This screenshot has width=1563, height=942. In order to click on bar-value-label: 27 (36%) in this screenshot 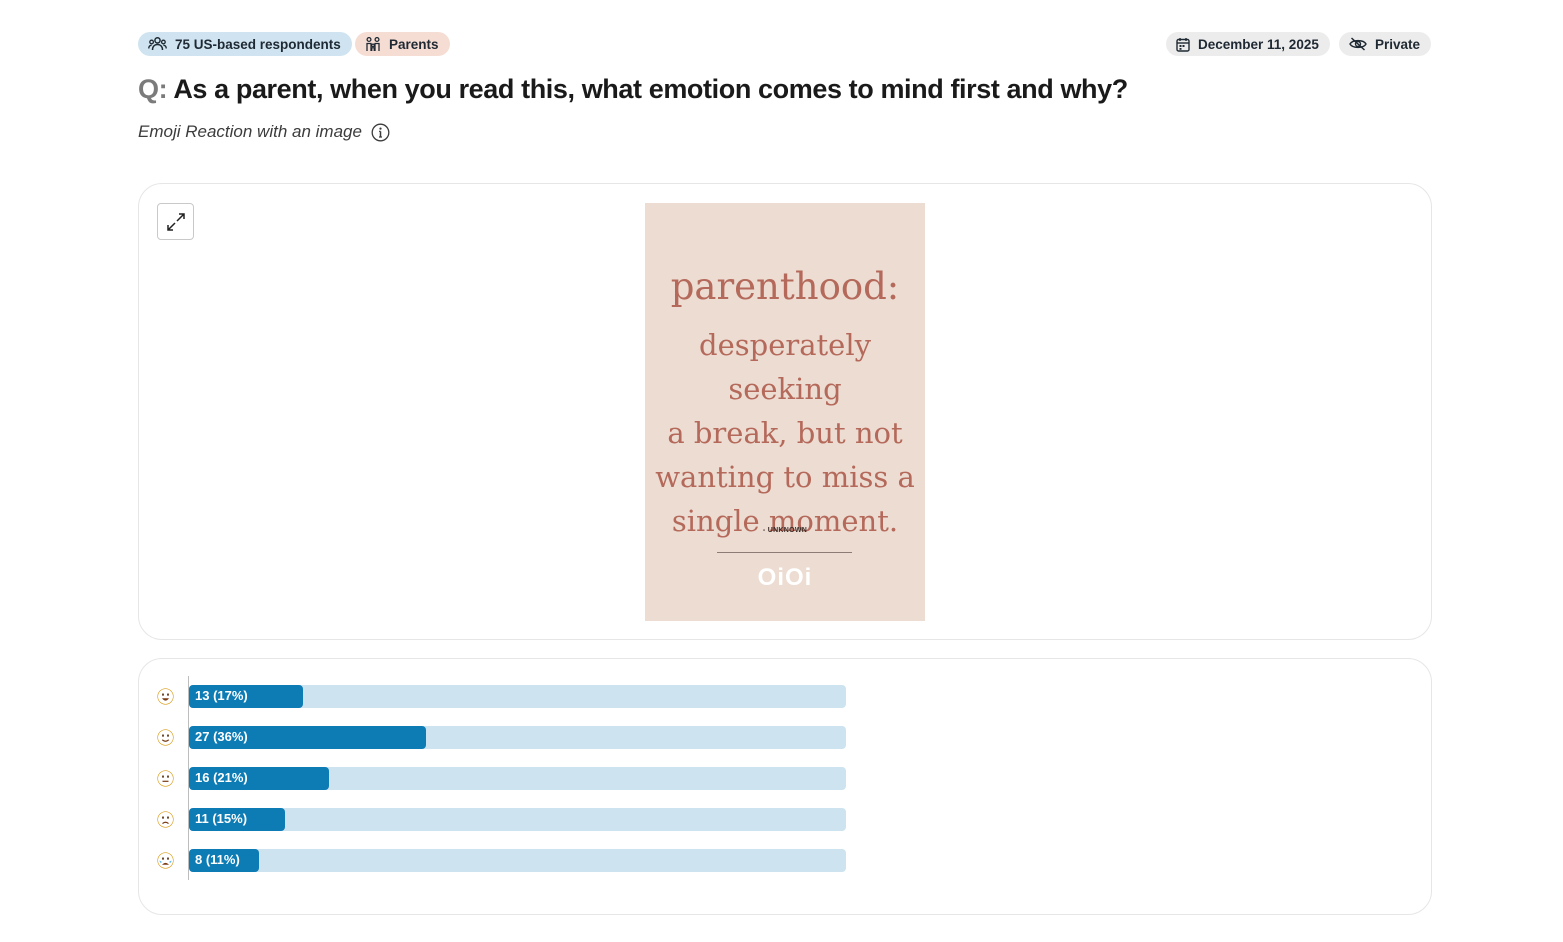, I will do `click(221, 736)`.